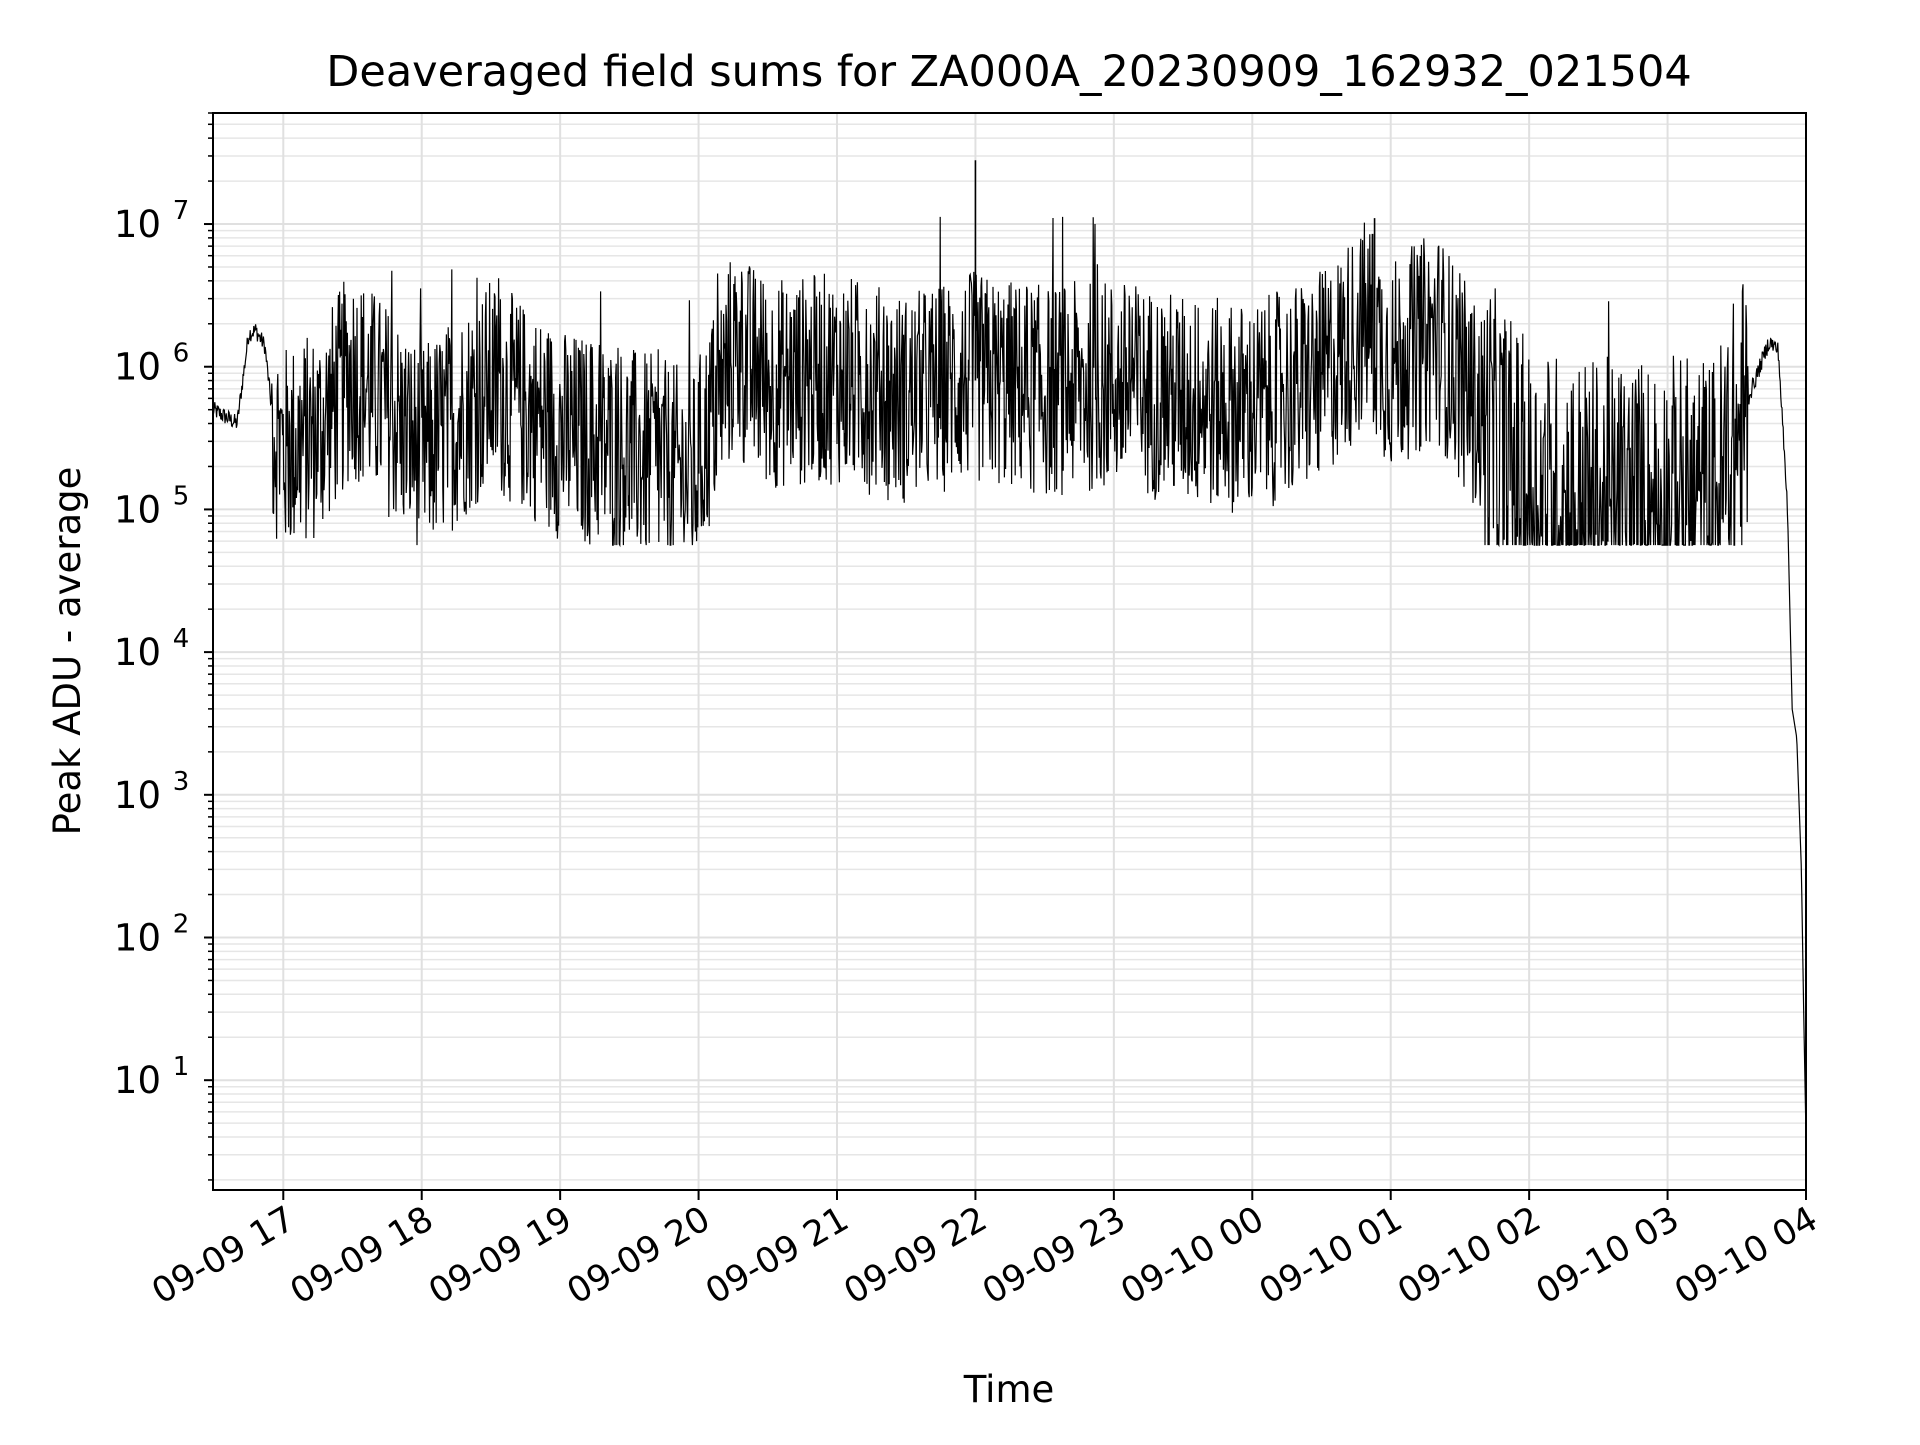 The height and width of the screenshot is (1445, 1920). Describe the element at coordinates (181, 782) in the screenshot. I see `y-tick-label-exponent: 3` at that location.